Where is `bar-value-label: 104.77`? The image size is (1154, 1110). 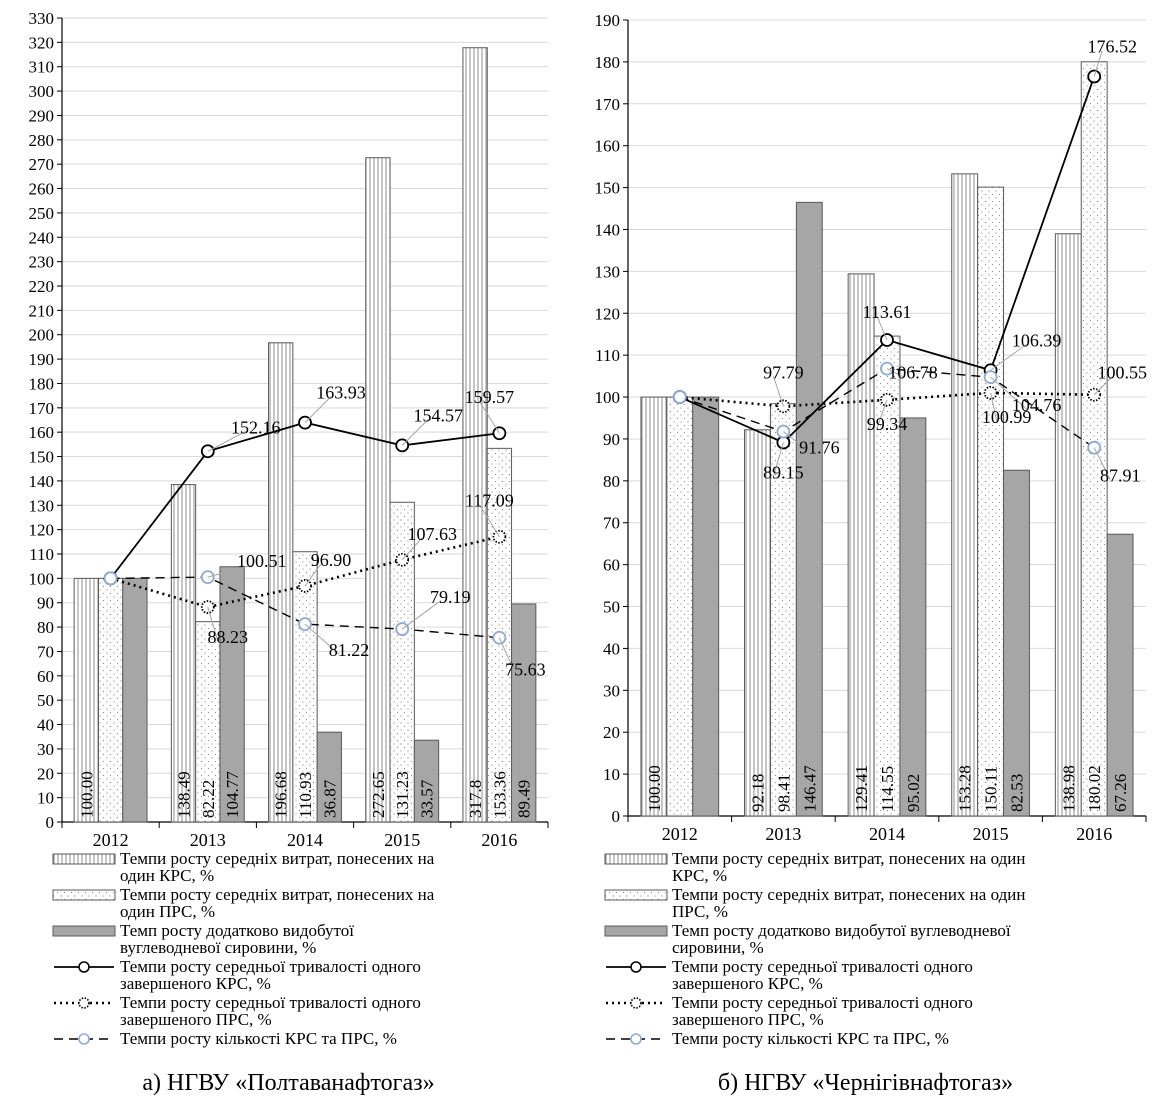
bar-value-label: 104.77 is located at coordinates (232, 794).